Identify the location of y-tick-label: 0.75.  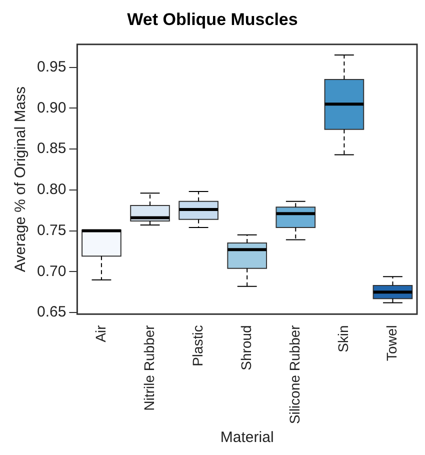
(51, 230).